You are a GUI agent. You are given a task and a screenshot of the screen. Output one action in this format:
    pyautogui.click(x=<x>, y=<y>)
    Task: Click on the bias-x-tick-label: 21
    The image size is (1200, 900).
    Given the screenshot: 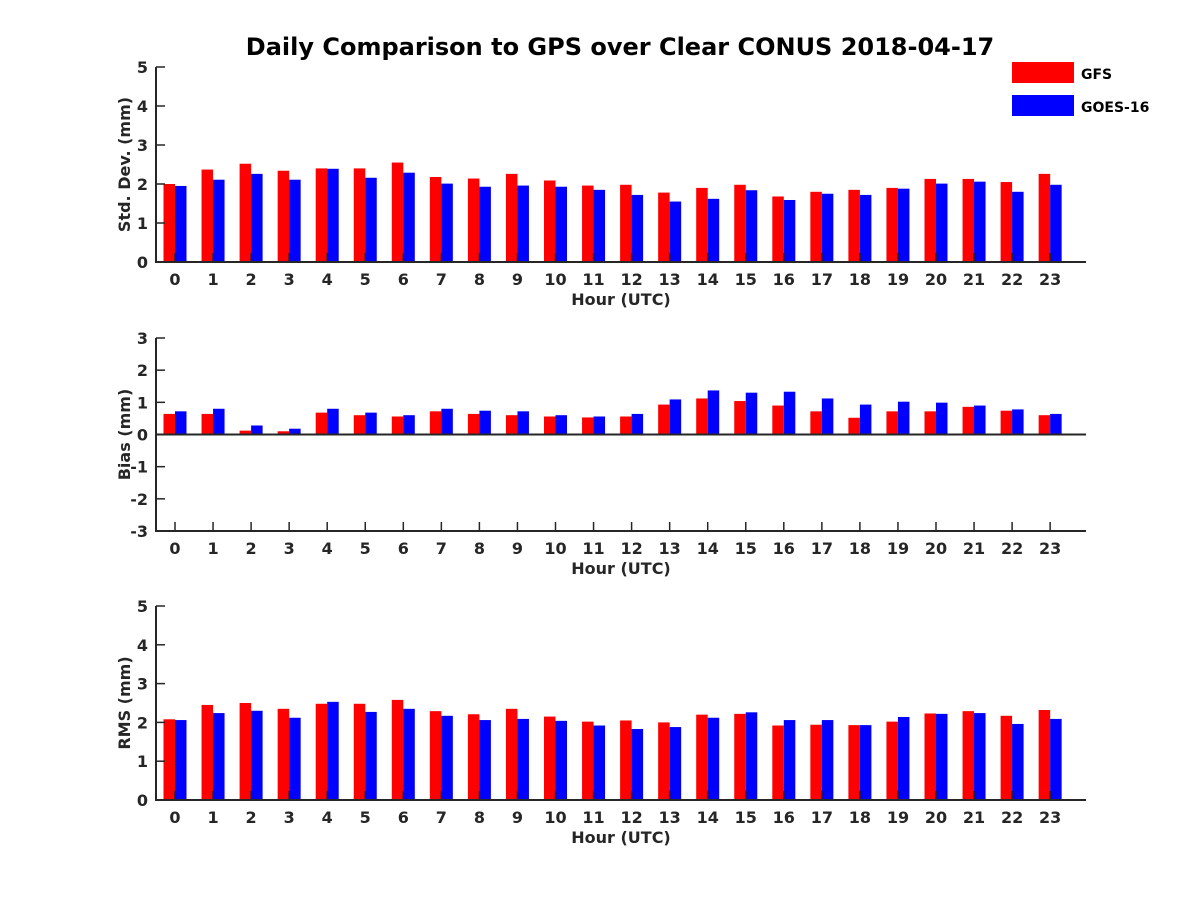 What is the action you would take?
    pyautogui.click(x=974, y=548)
    